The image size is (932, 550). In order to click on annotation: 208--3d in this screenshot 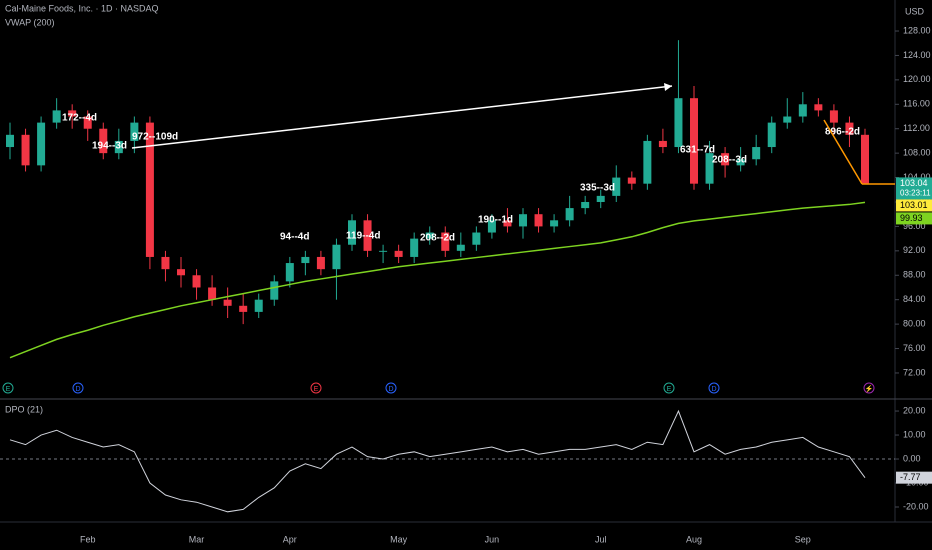, I will do `click(729, 160)`.